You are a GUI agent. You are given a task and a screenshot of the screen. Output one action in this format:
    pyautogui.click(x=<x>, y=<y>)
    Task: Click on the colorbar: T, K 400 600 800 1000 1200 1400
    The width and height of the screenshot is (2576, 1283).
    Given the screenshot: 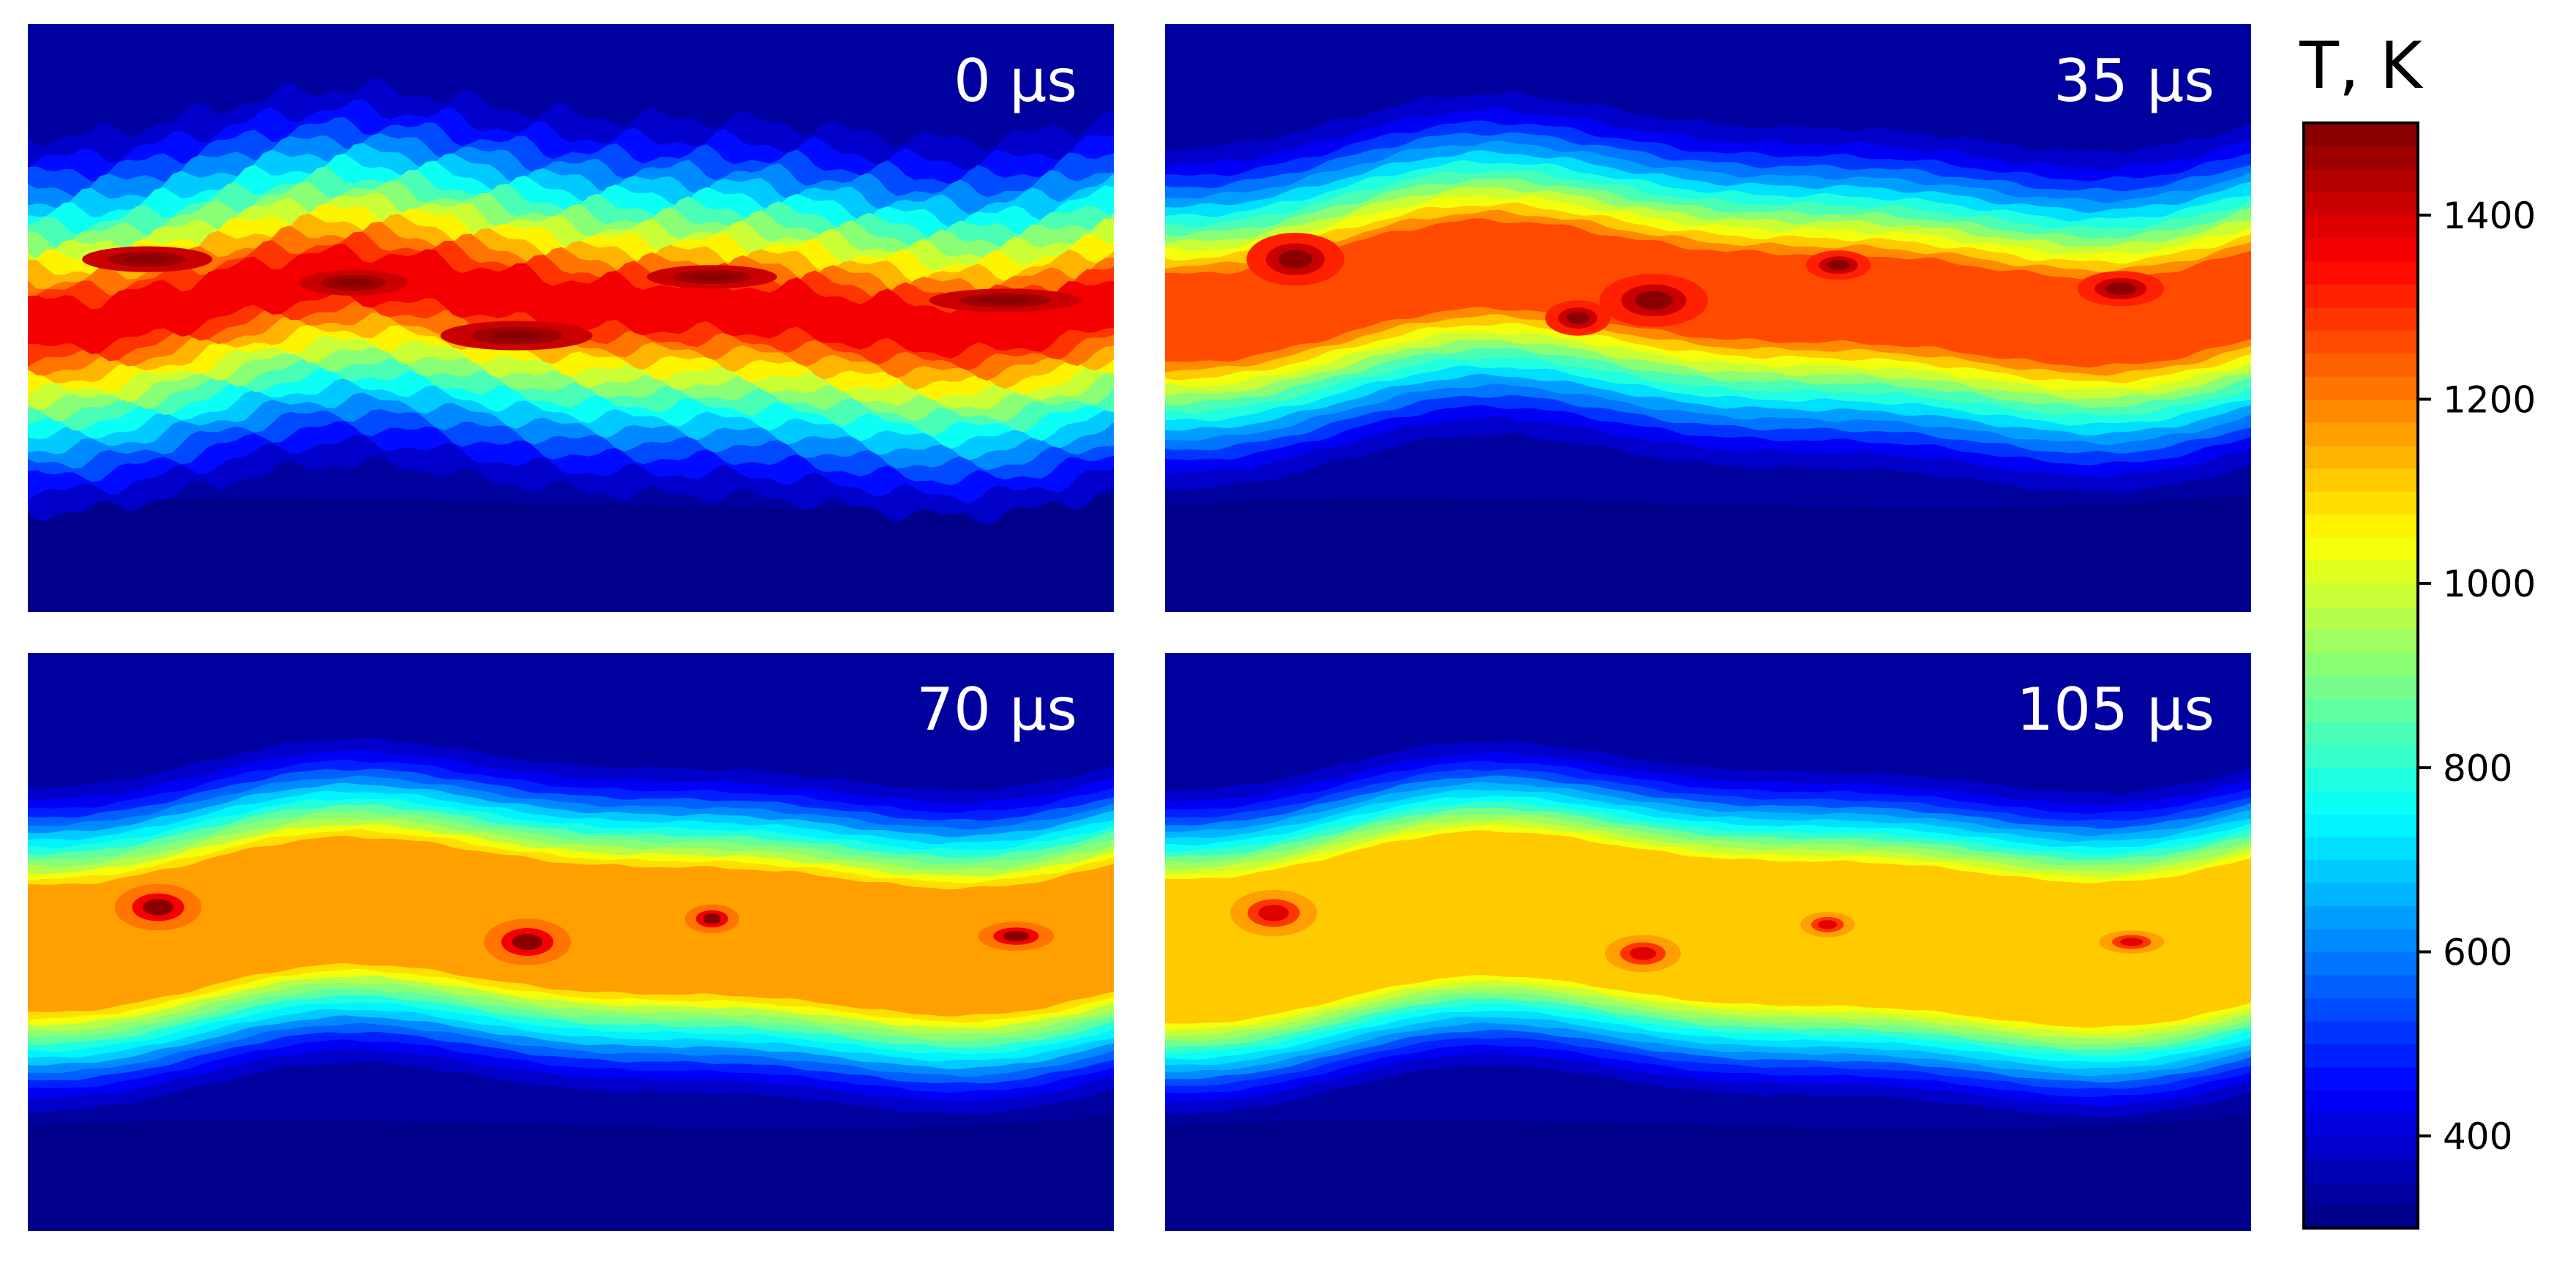 What is the action you would take?
    pyautogui.click(x=2417, y=629)
    